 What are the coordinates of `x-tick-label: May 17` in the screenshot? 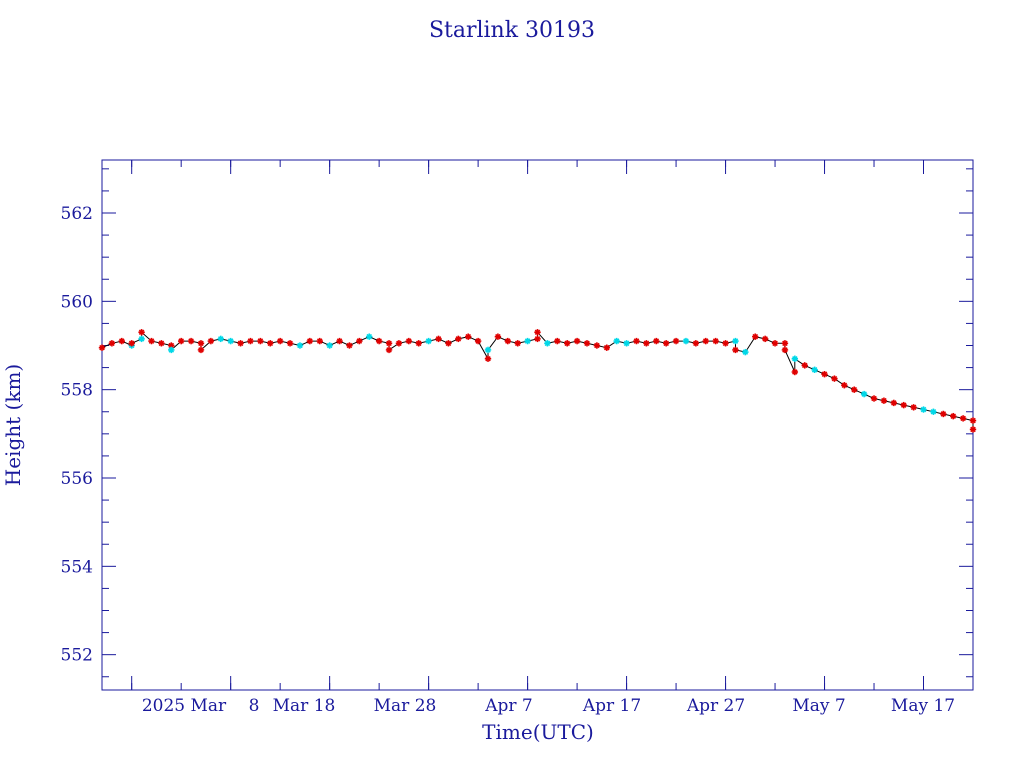 It's located at (923, 706).